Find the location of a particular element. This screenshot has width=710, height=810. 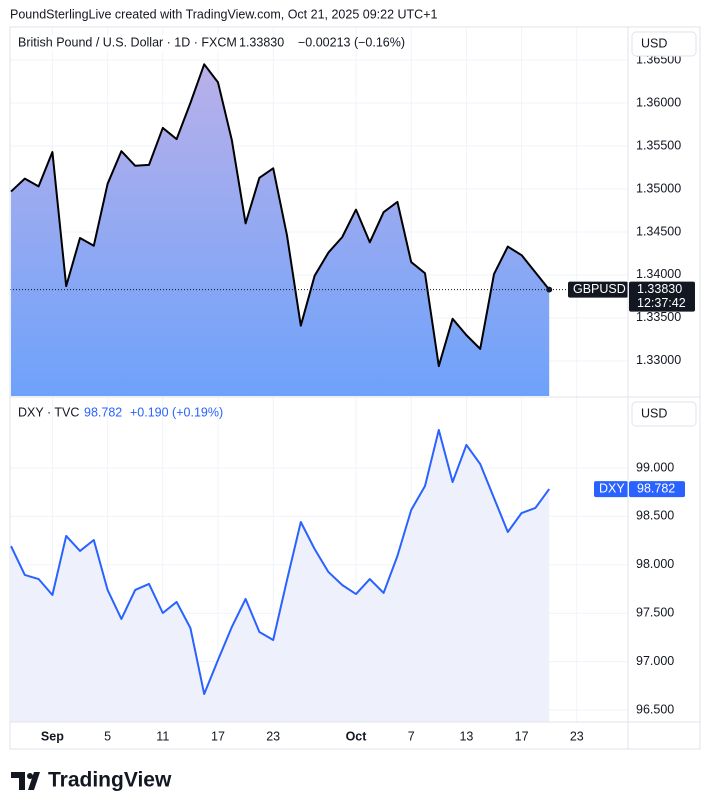

legend-title: DXY · TVC is located at coordinates (48, 412).